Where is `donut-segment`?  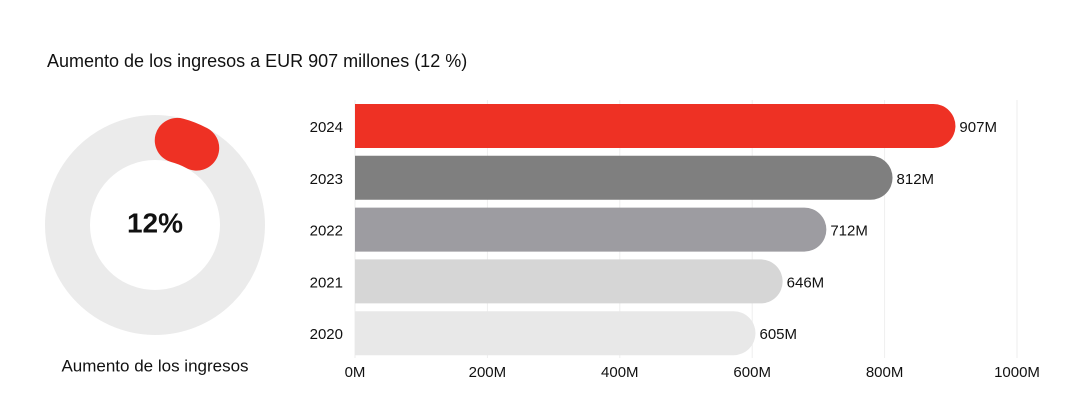
donut-segment is located at coordinates (187, 144).